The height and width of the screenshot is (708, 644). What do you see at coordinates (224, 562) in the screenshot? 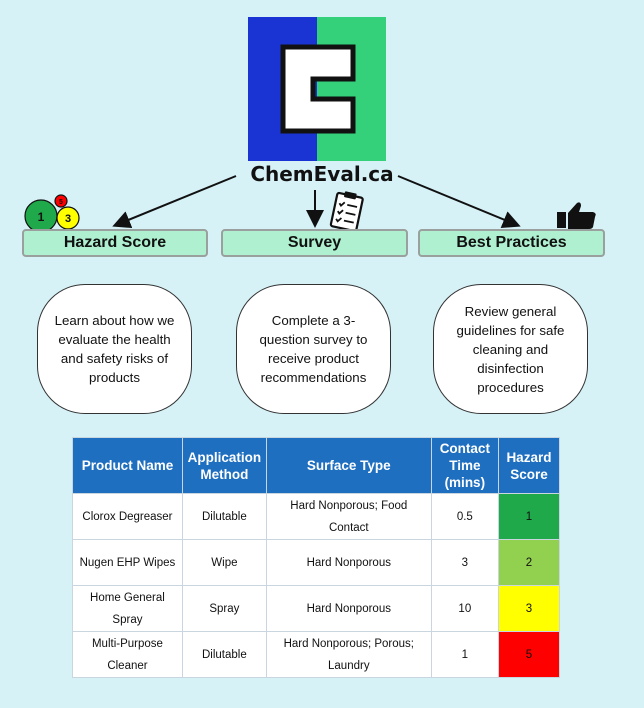
I see `cell-method: Wipe` at bounding box center [224, 562].